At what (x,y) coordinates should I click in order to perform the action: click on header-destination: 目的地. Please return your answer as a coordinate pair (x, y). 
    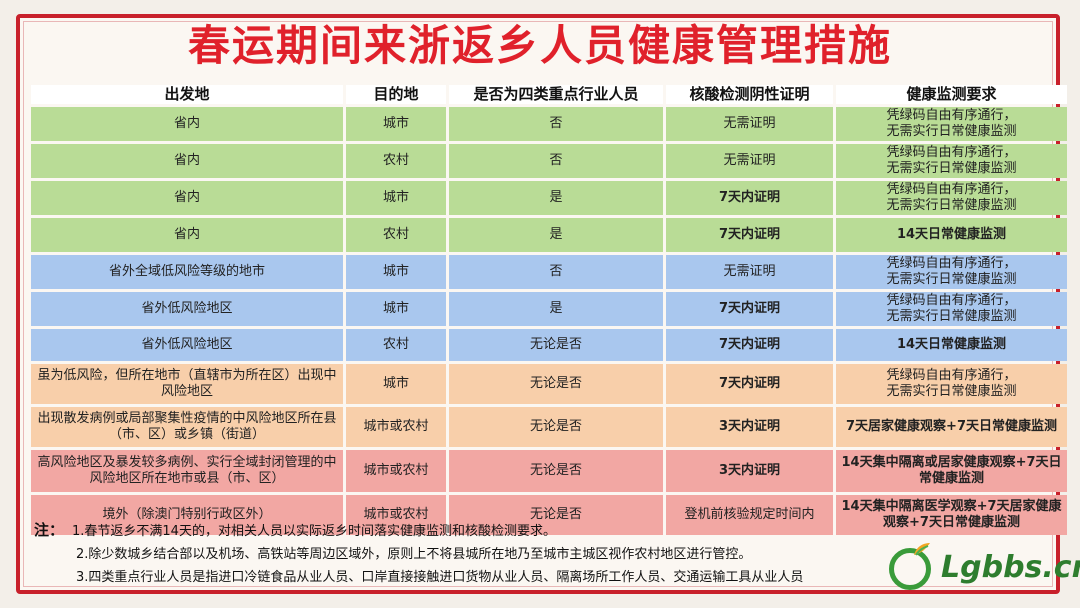
    Looking at the image, I should click on (396, 94).